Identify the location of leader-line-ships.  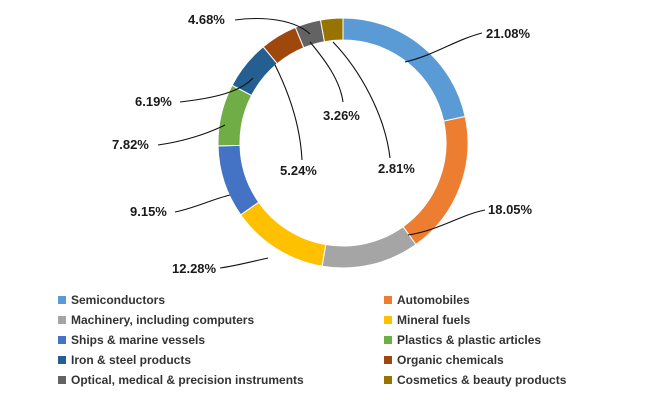
(202, 203).